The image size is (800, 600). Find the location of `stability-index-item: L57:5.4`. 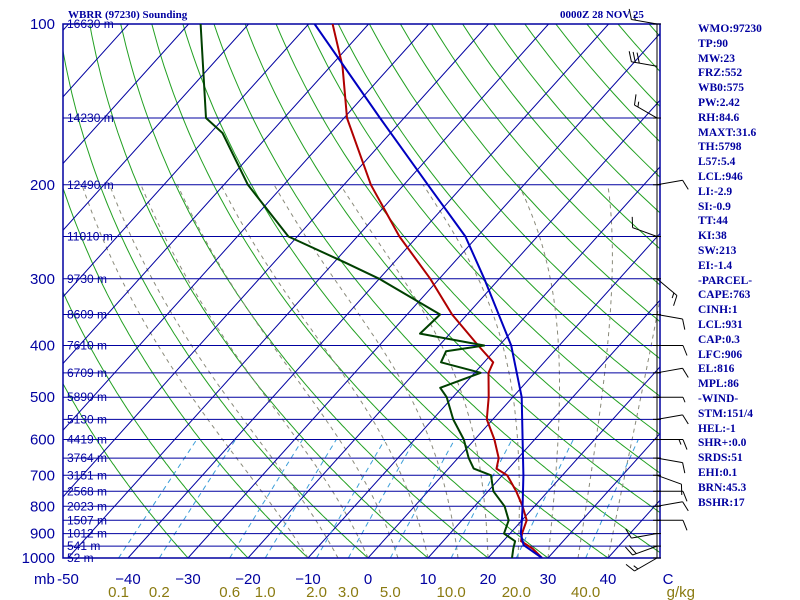

stability-index-item: L57:5.4 is located at coordinates (717, 162).